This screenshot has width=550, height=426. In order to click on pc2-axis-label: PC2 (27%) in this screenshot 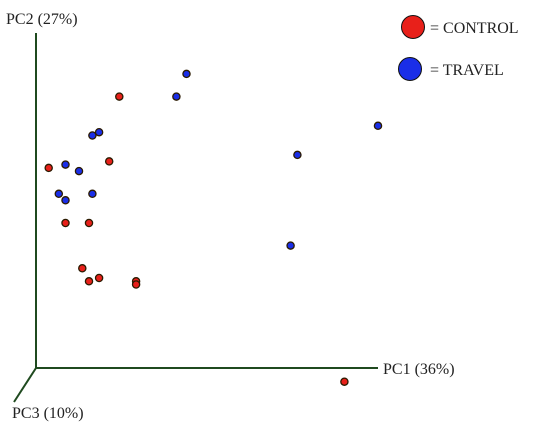, I will do `click(42, 19)`.